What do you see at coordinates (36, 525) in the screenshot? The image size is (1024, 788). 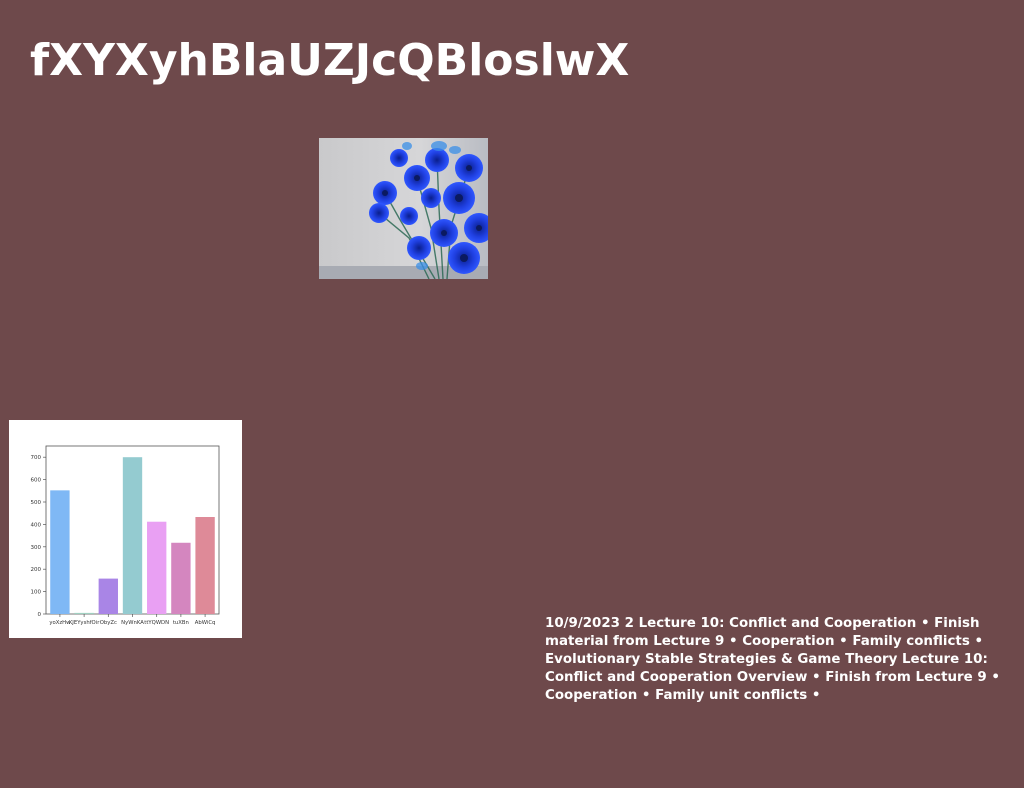 I see `y-tick-label: 400` at bounding box center [36, 525].